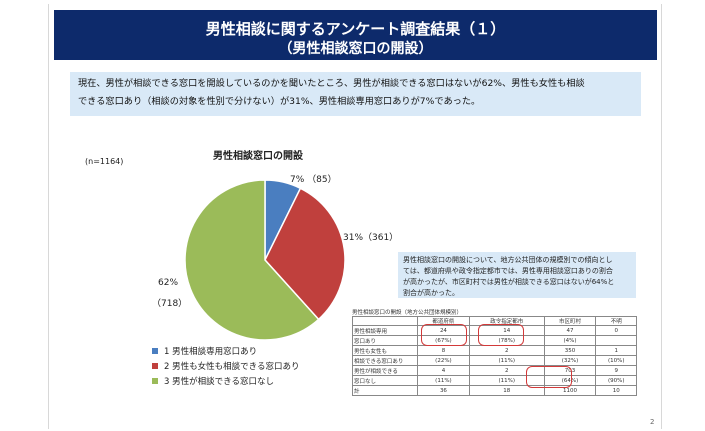  Describe the element at coordinates (616, 340) in the screenshot. I see `table-cell` at that location.